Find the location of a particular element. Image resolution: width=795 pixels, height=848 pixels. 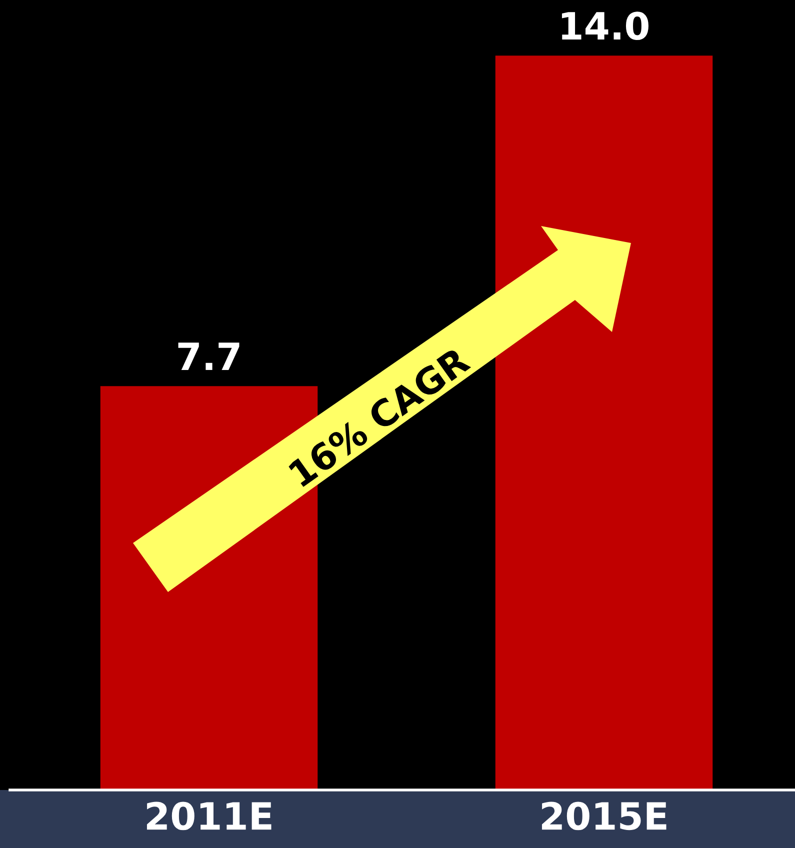

data-label: 14.0 is located at coordinates (605, 26).